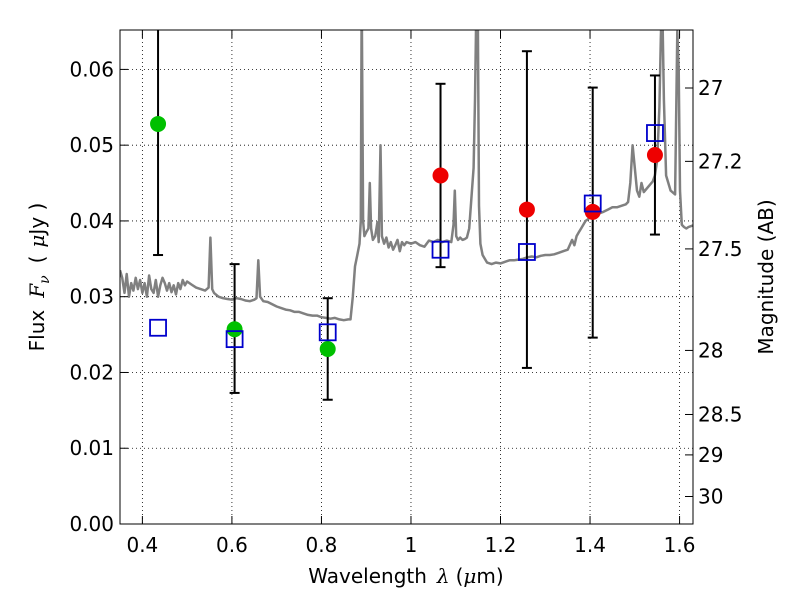  What do you see at coordinates (469, 576) in the screenshot?
I see `x-axis-unit-mu: μ` at bounding box center [469, 576].